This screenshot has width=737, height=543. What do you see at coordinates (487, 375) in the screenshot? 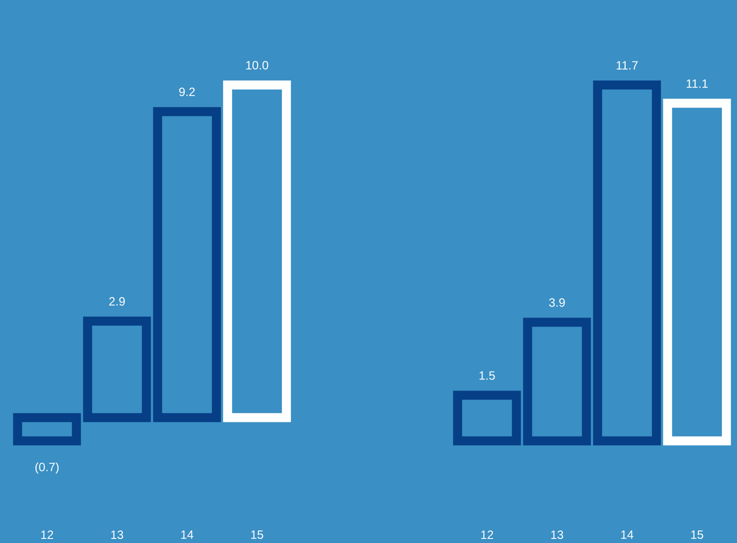
I see `data-label: 1.5` at bounding box center [487, 375].